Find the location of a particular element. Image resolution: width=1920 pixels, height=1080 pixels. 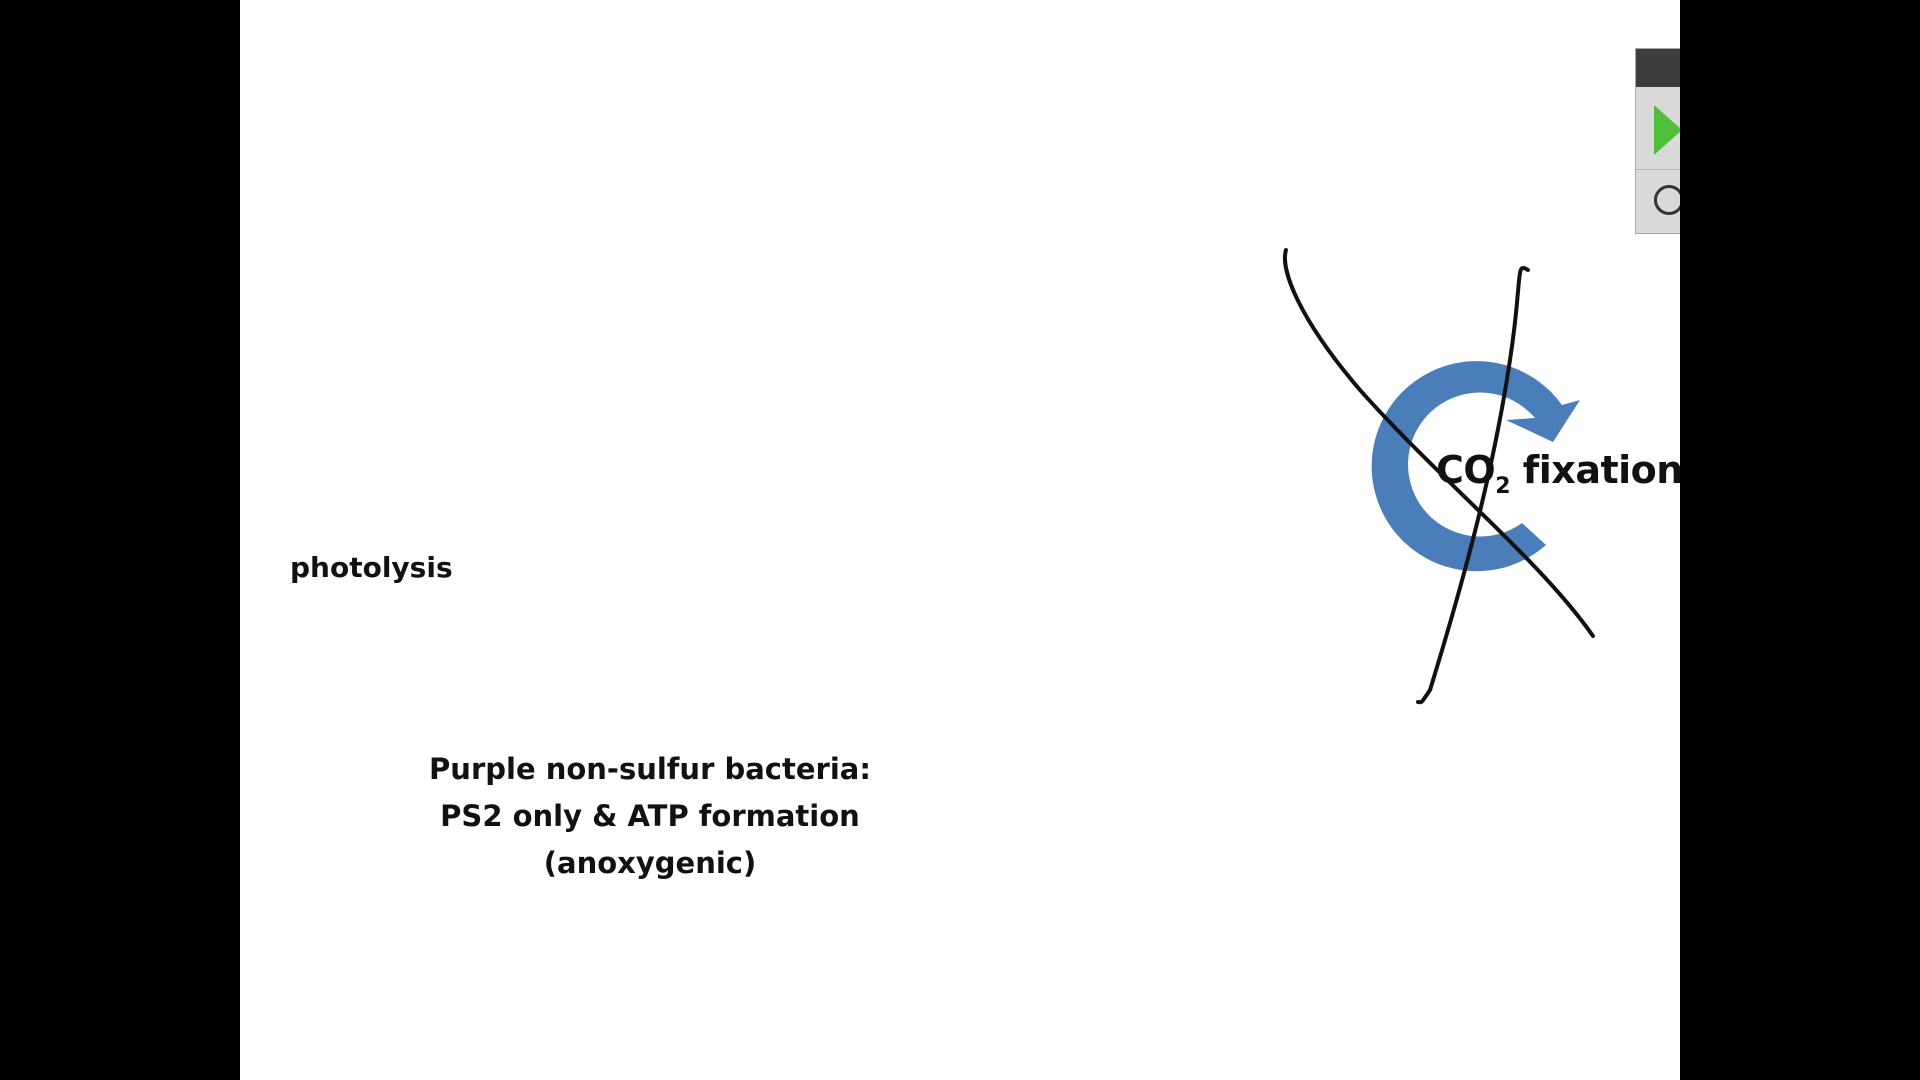

widget-title-bar is located at coordinates (1658, 68).